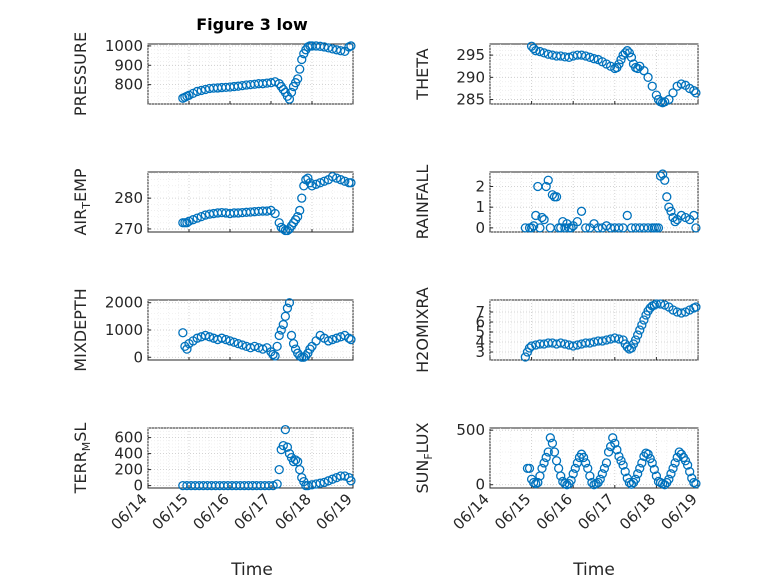 The height and width of the screenshot is (583, 778). What do you see at coordinates (128, 438) in the screenshot?
I see `y-tick-label: 600` at bounding box center [128, 438].